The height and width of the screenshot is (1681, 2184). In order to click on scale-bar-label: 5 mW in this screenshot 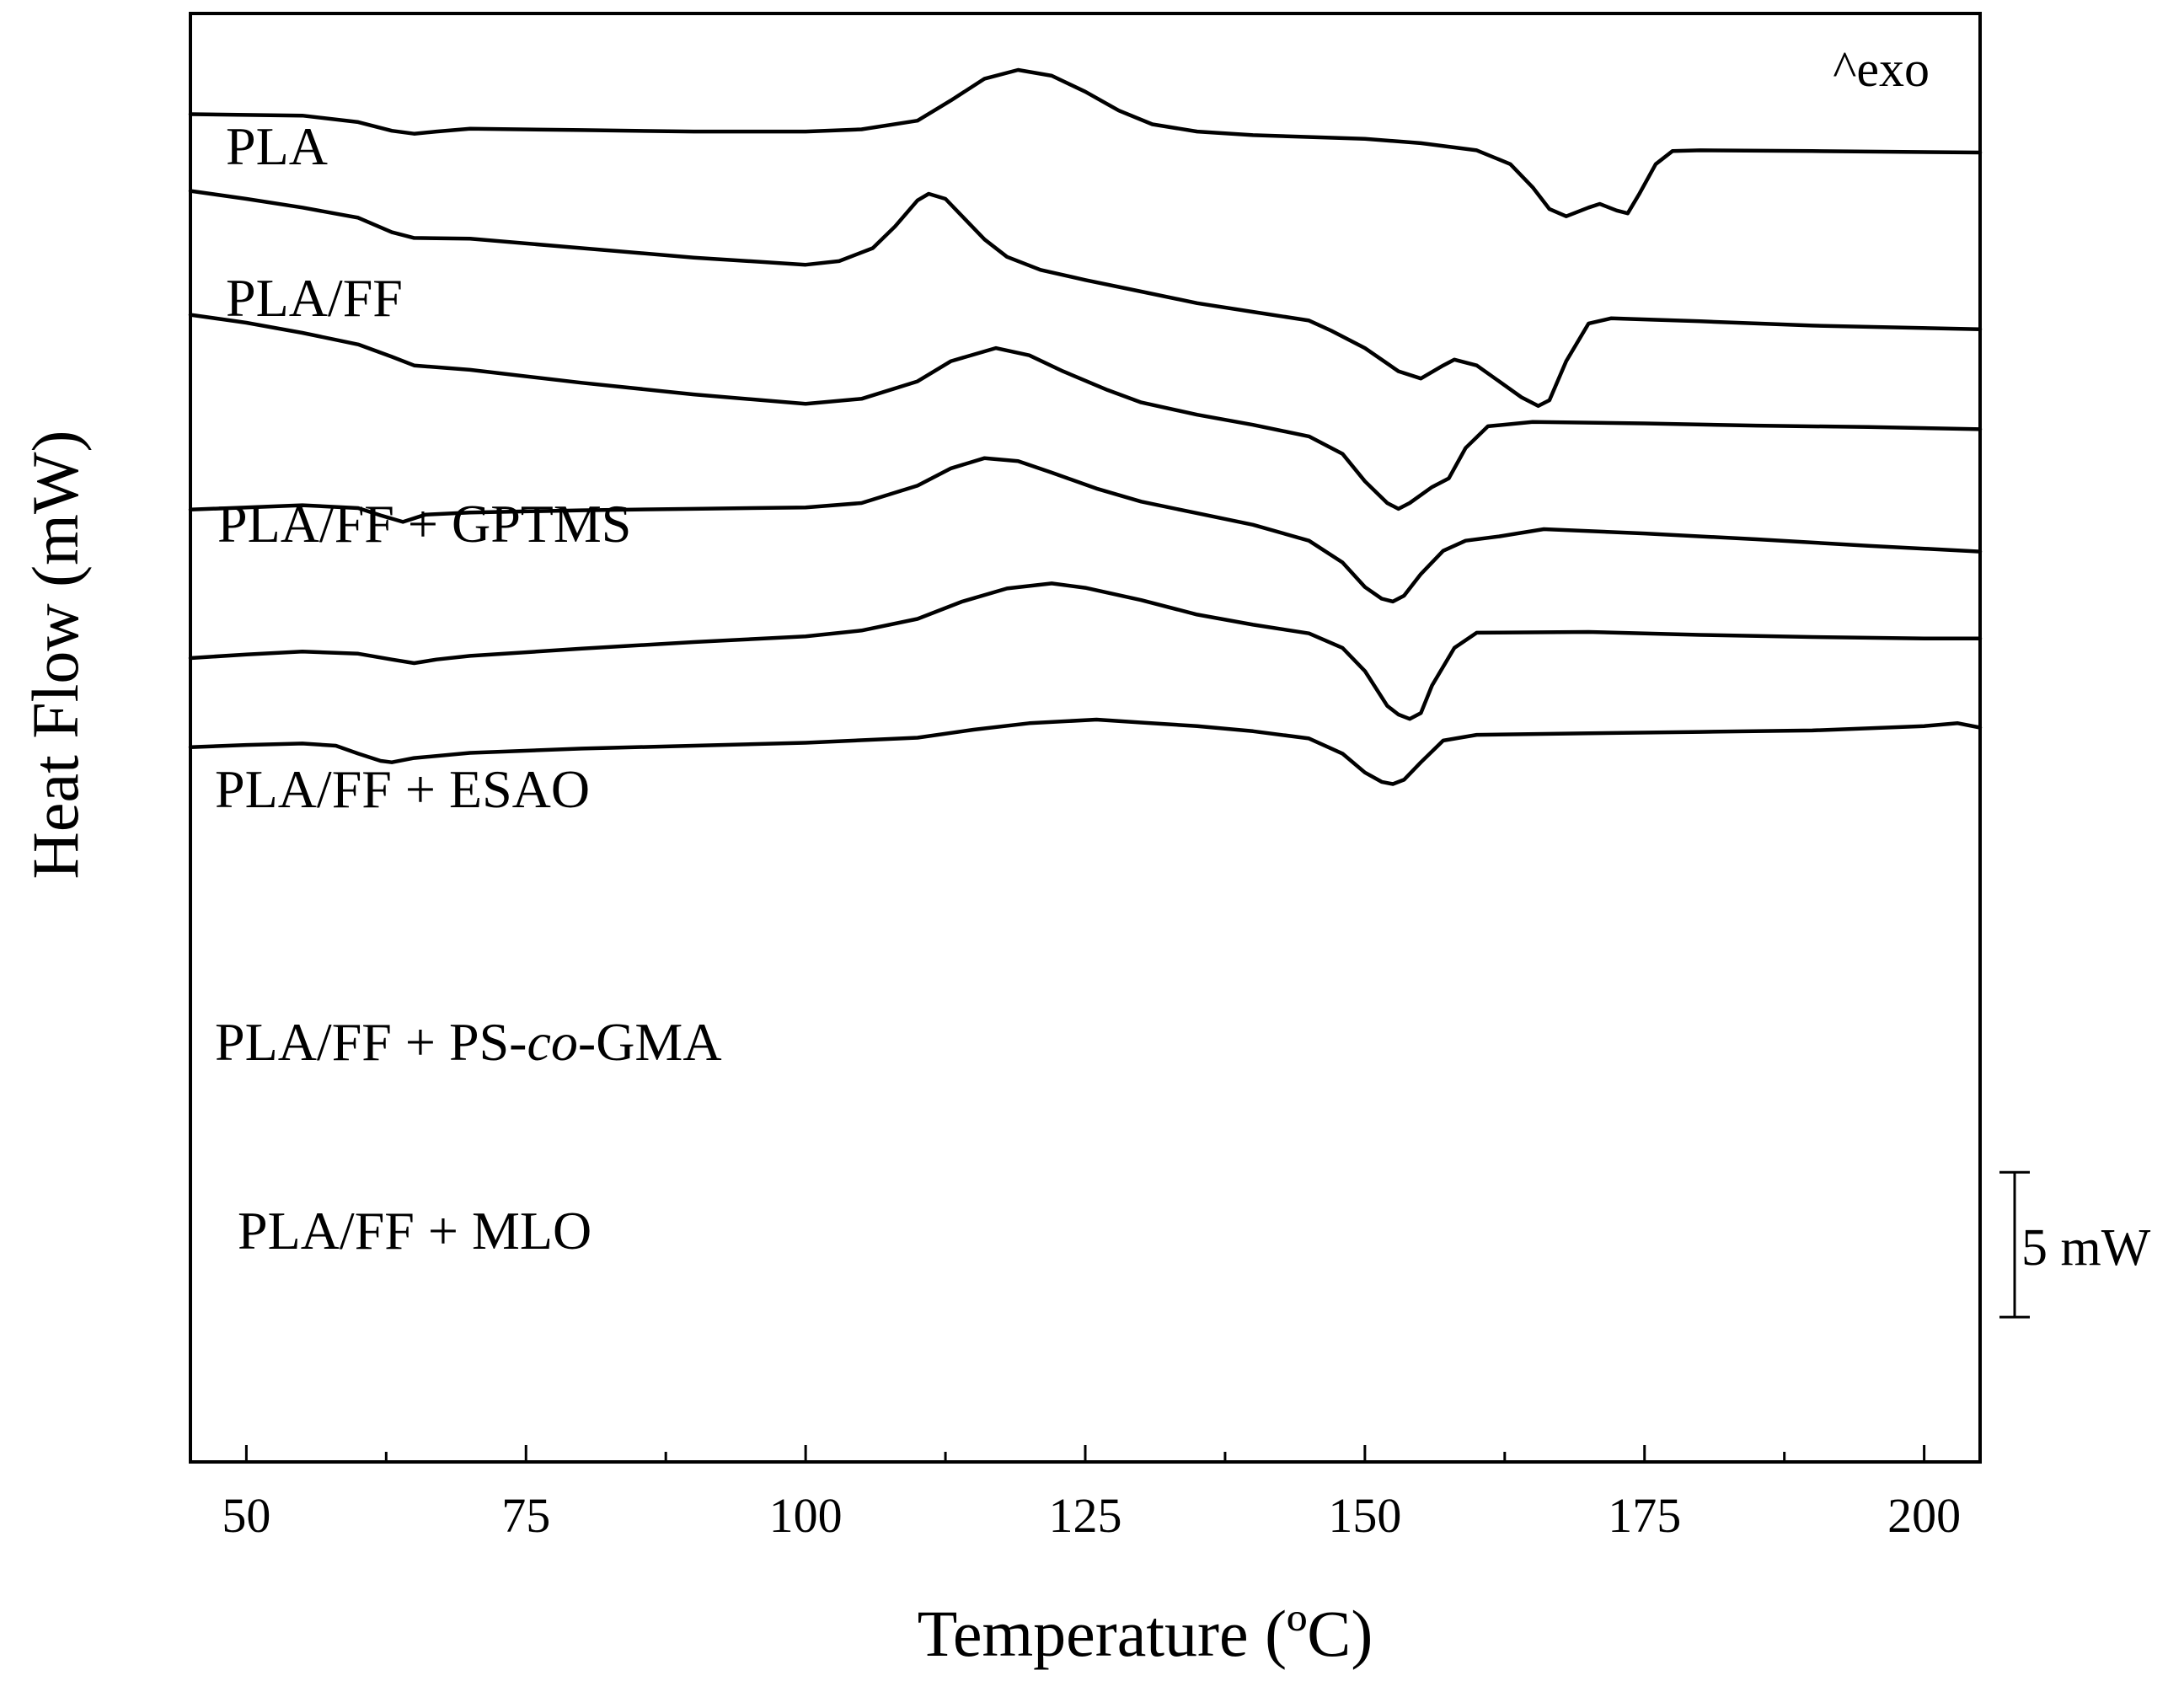, I will do `click(2086, 1248)`.